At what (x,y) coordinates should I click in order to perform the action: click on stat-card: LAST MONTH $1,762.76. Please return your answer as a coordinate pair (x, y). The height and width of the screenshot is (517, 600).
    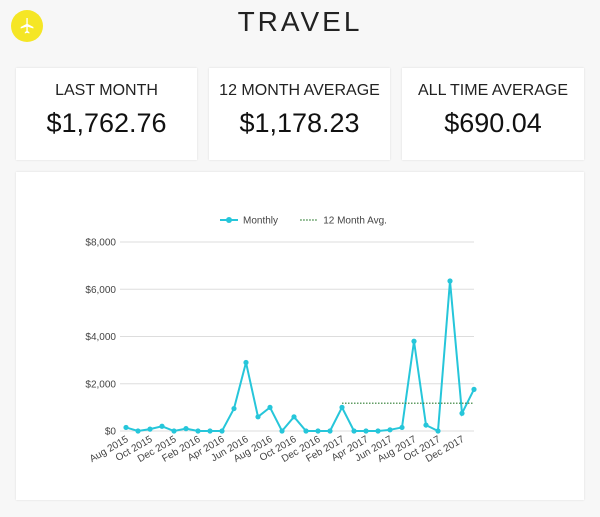
    Looking at the image, I should click on (106, 114).